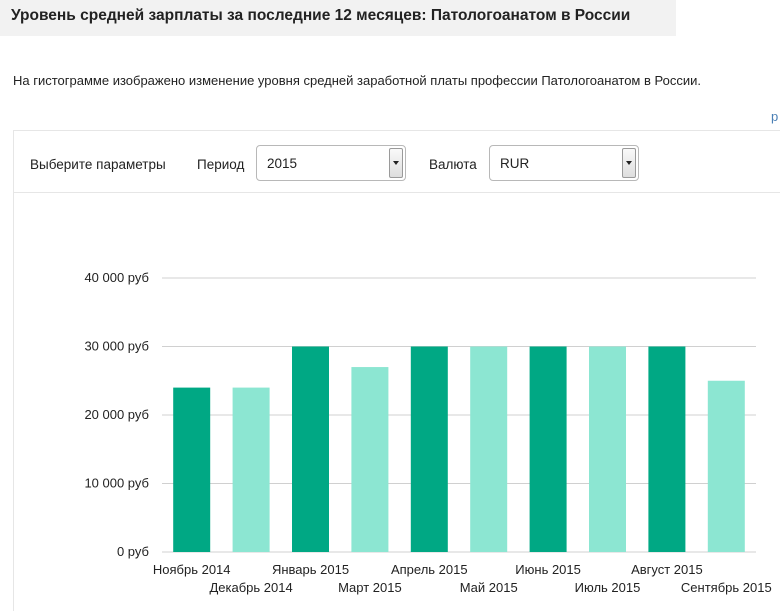 This screenshot has height=611, width=780. I want to click on y-tick-label: 0 руб, so click(133, 551).